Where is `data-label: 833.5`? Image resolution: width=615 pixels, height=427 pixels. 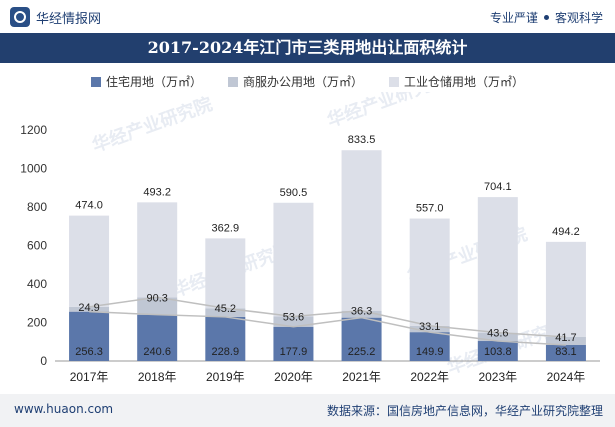
data-label: 833.5 is located at coordinates (362, 140).